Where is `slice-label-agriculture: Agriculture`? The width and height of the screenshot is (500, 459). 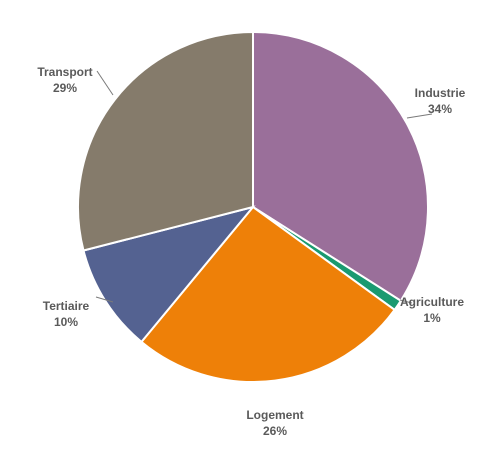 slice-label-agriculture: Agriculture is located at coordinates (432, 302).